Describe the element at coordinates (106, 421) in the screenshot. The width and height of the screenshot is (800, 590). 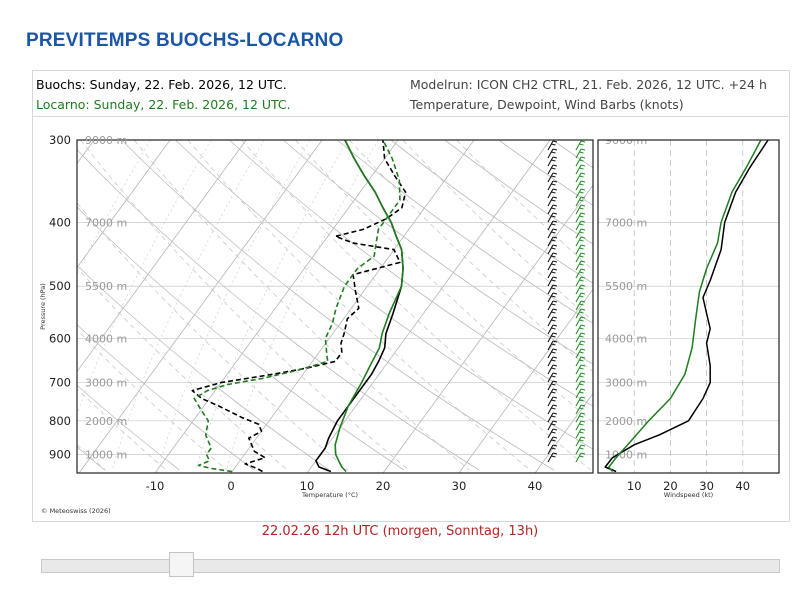
I see `height-label: 2000 m` at that location.